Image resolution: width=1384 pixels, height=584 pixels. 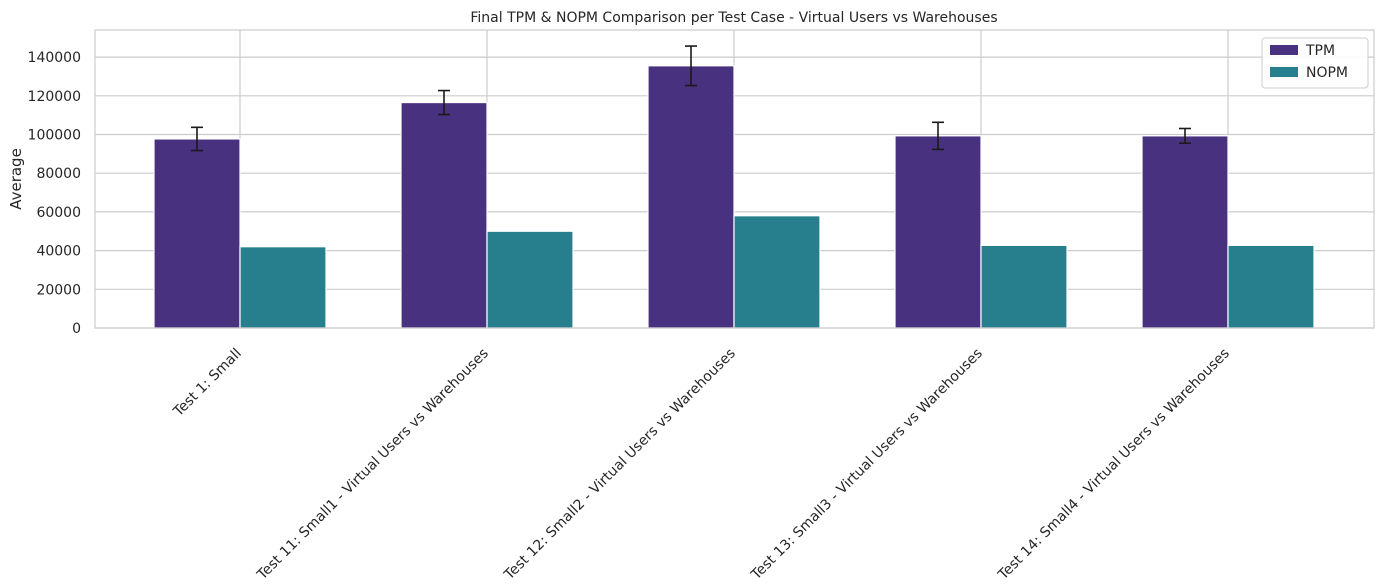 I want to click on y-tick-label: 100000, so click(x=54, y=135).